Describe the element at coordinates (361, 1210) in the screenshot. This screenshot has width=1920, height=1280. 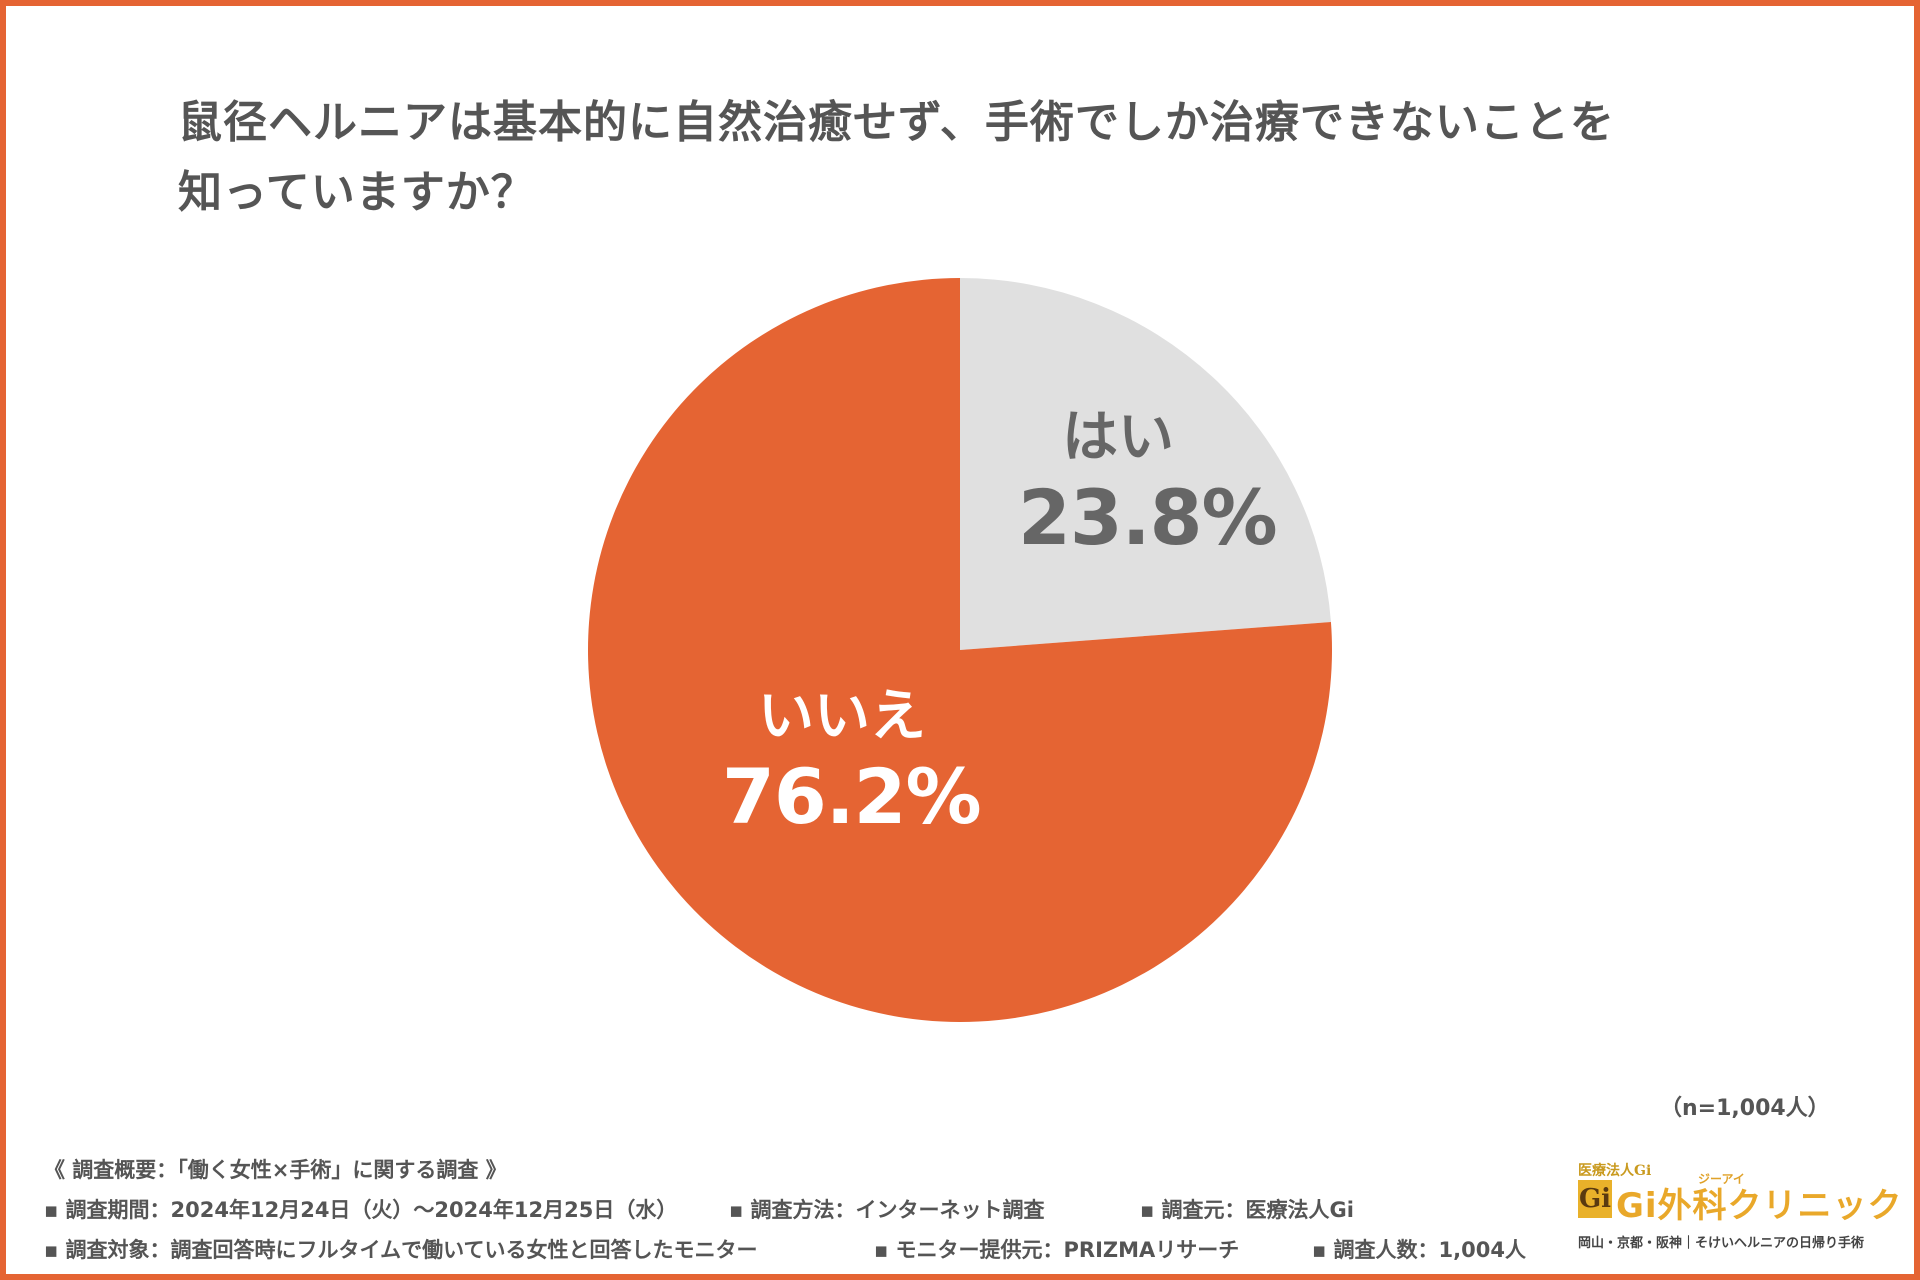
I see `survey-period: ▪ 調査期間：2024年12月24日（火）〜2024年12月25日（水）` at that location.